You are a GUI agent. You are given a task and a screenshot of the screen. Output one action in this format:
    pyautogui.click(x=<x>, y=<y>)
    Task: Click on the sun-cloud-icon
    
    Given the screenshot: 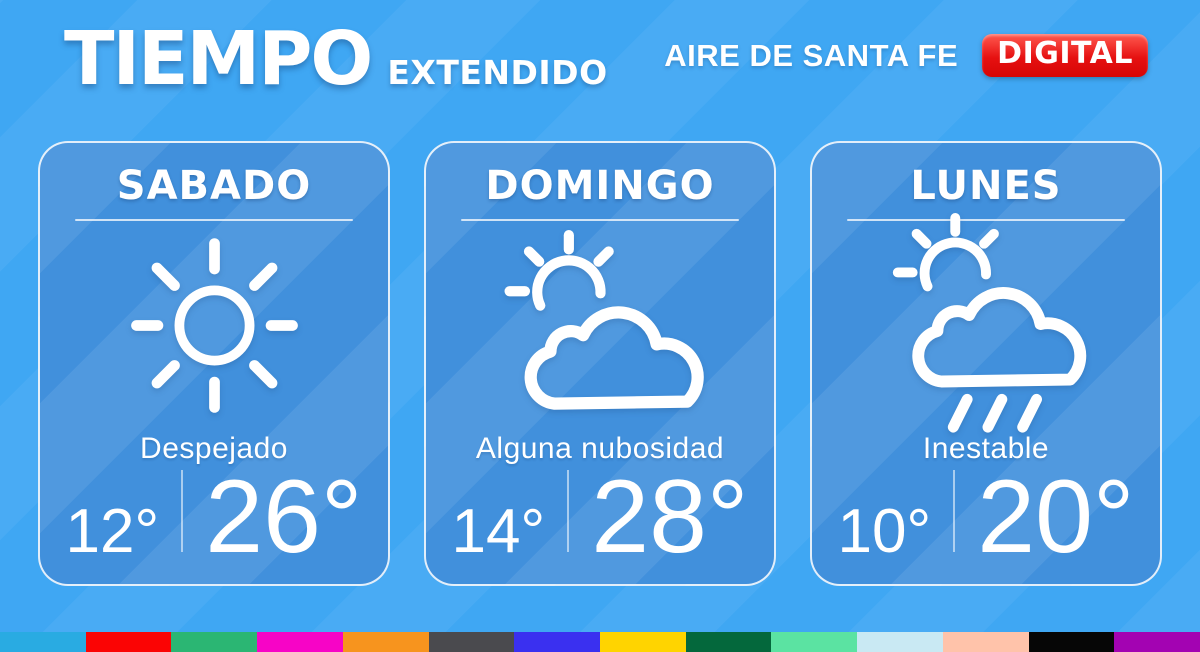 What is the action you would take?
    pyautogui.click(x=604, y=319)
    